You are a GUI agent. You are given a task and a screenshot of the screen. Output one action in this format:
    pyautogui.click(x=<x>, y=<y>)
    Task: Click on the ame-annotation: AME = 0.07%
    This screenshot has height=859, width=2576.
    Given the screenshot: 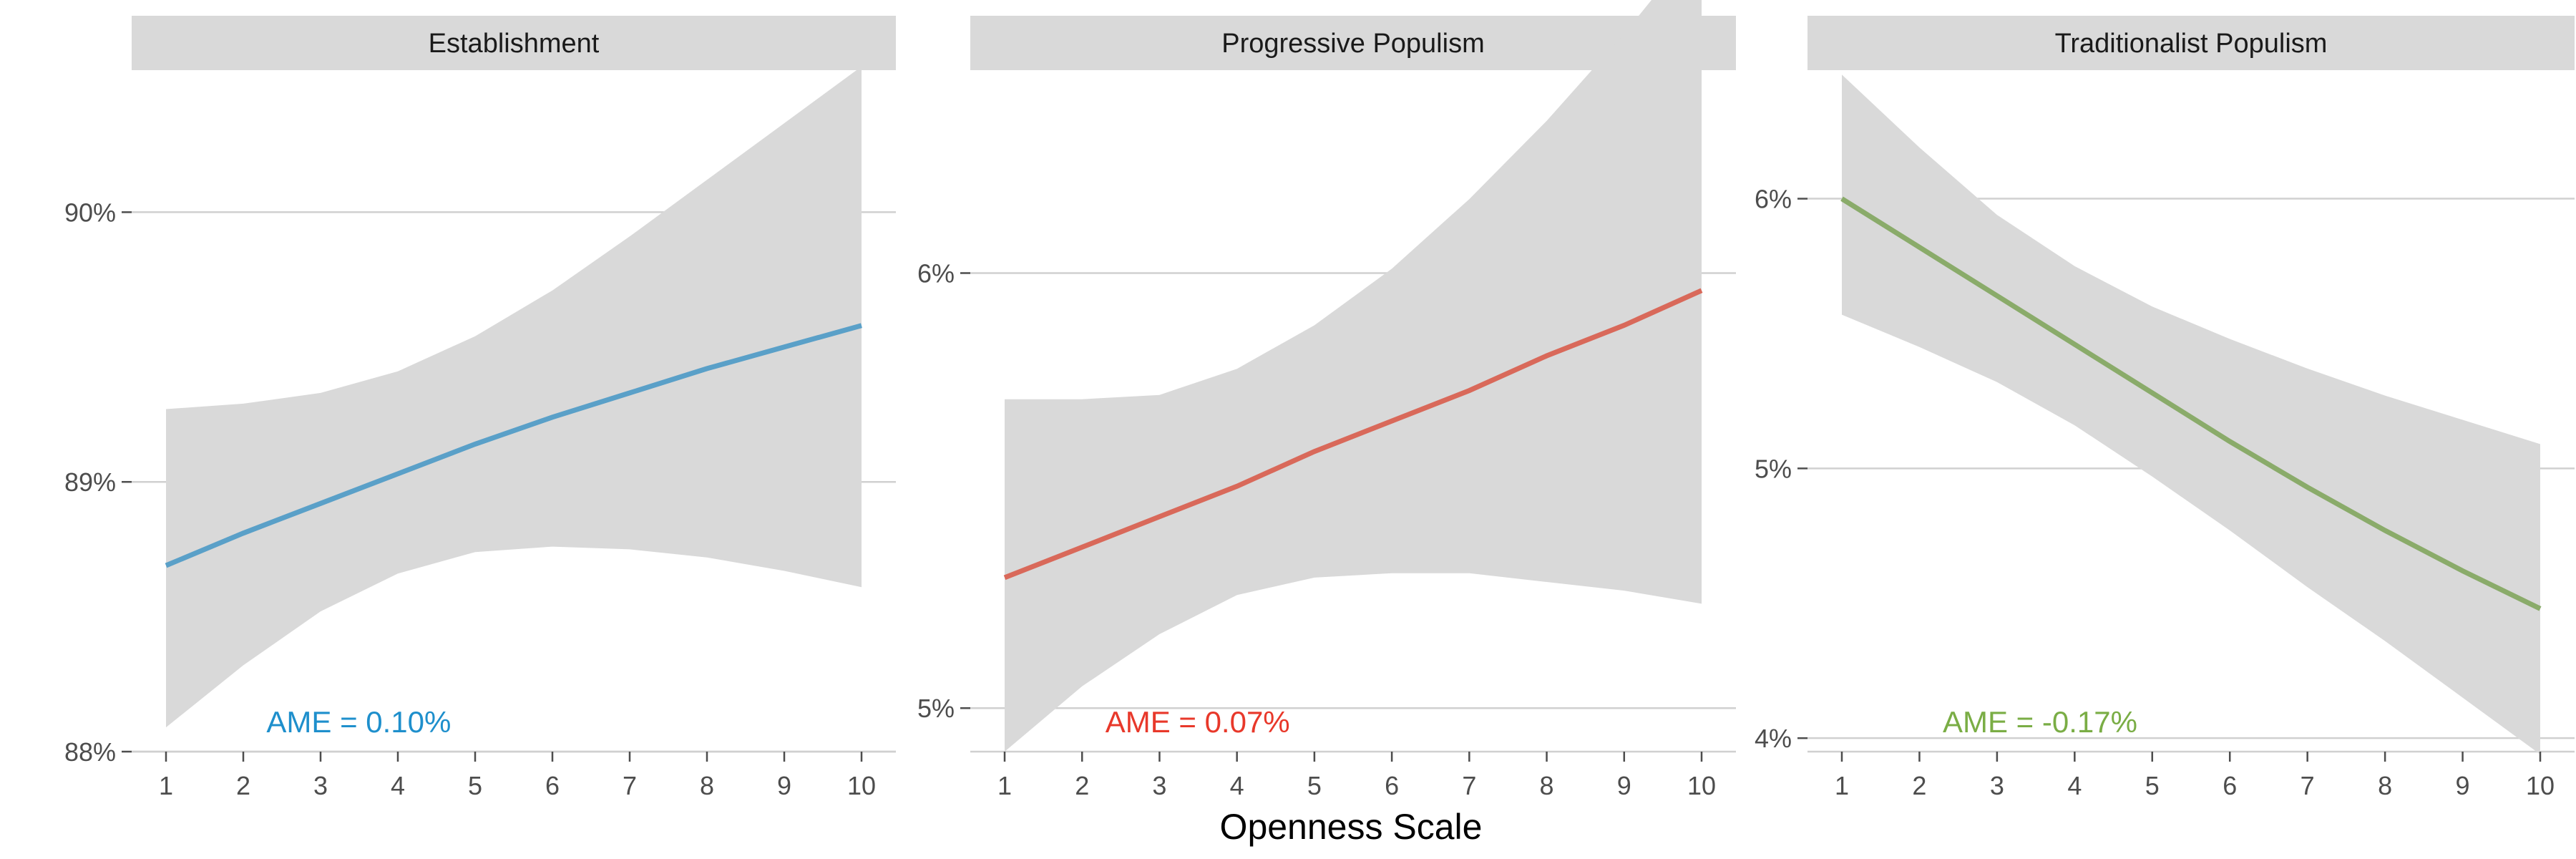 What is the action you would take?
    pyautogui.click(x=1198, y=722)
    